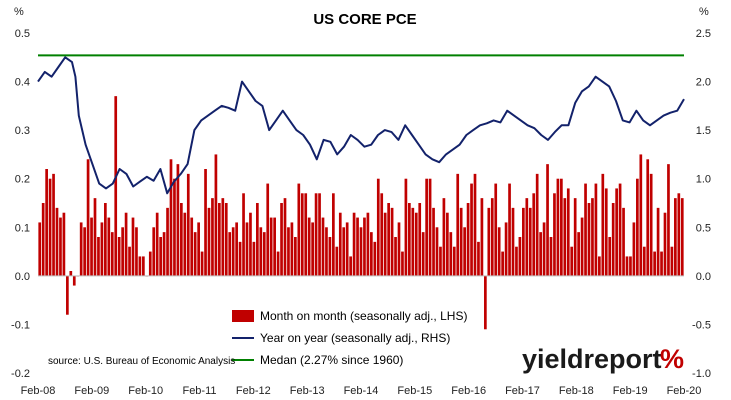  What do you see at coordinates (20, 204) in the screenshot?
I see `left-axis: -0.2 -0.1 0.0 0.1 0.2 0.3 0.4 0.5` at bounding box center [20, 204].